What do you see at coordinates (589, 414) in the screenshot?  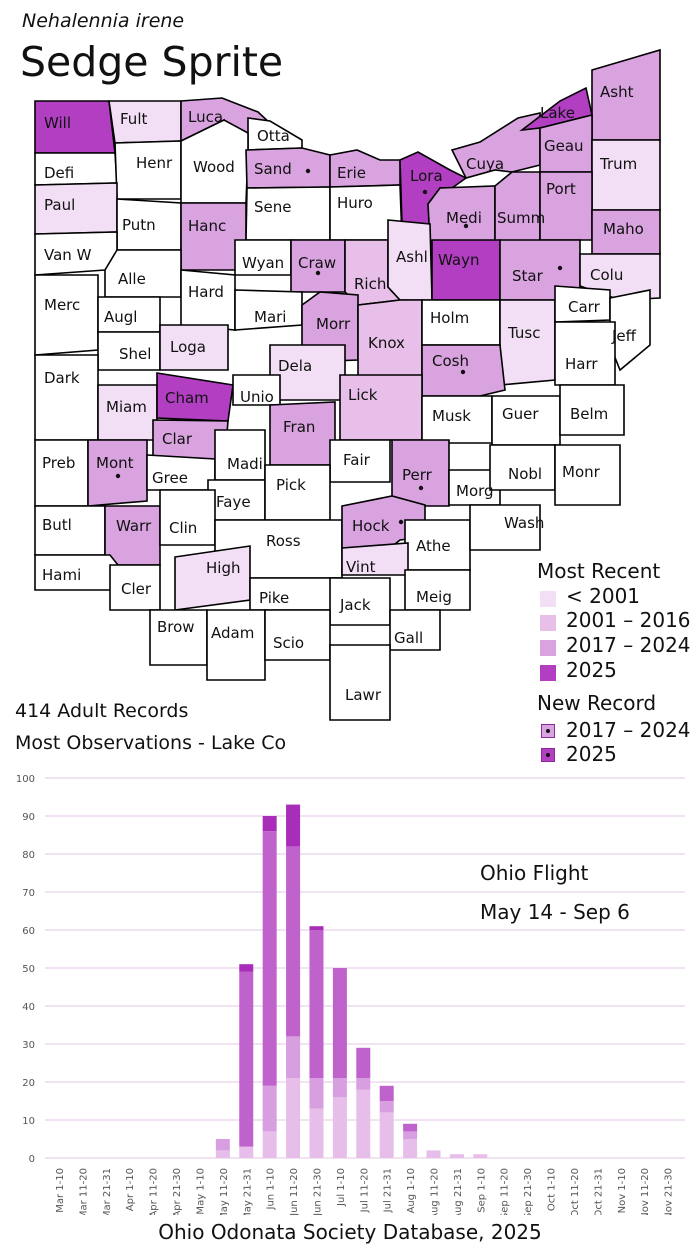 I see `county-label: Belm` at bounding box center [589, 414].